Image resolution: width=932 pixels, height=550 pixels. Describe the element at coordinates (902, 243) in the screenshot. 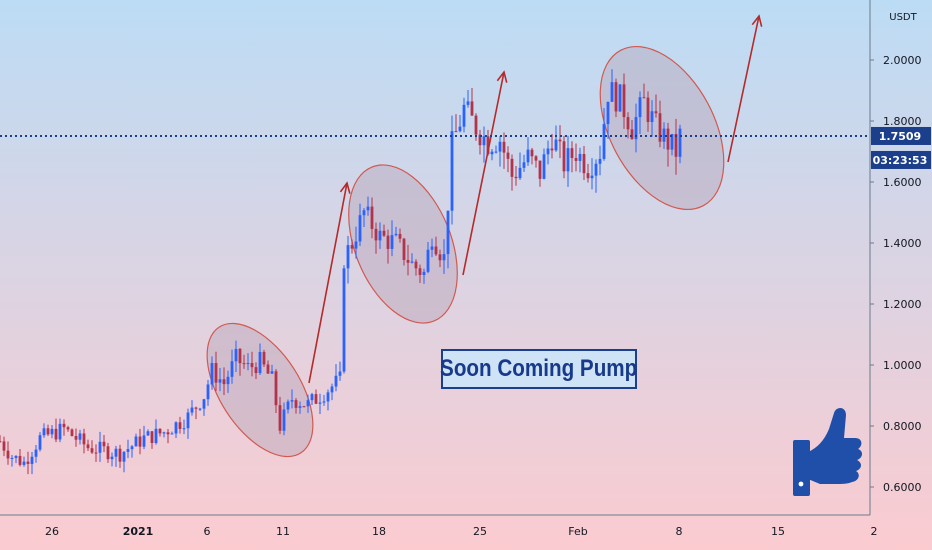

I see `y-tick-label: 1.4000` at that location.